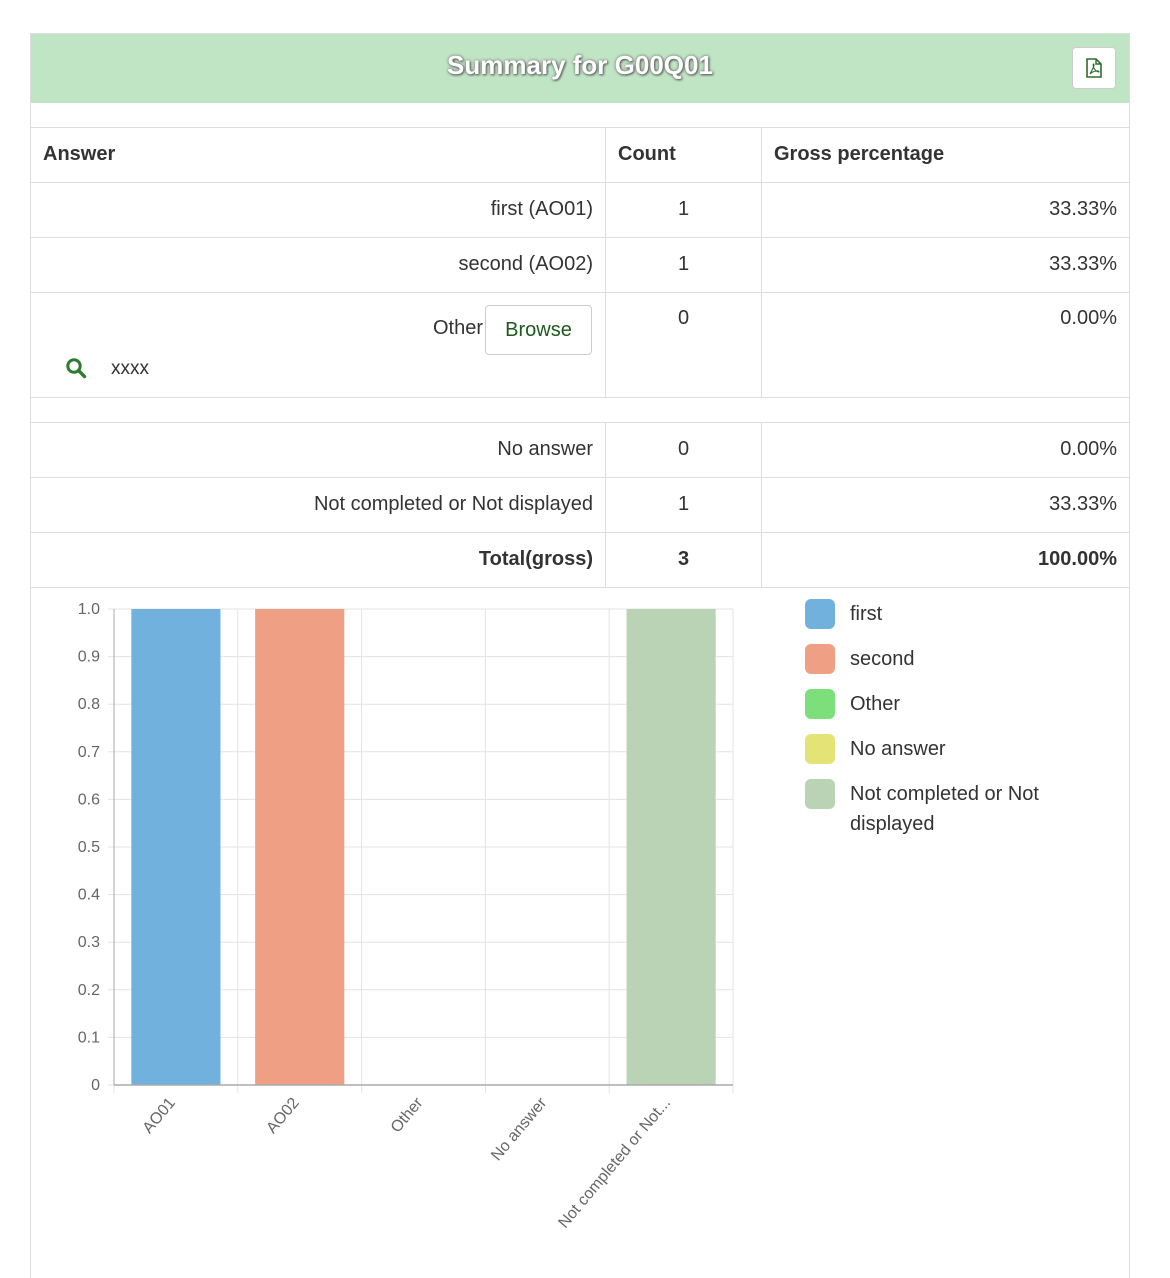 Image resolution: width=1170 pixels, height=1278 pixels. Describe the element at coordinates (945, 155) in the screenshot. I see `column-header-gross-percentage: Gross percentage` at that location.